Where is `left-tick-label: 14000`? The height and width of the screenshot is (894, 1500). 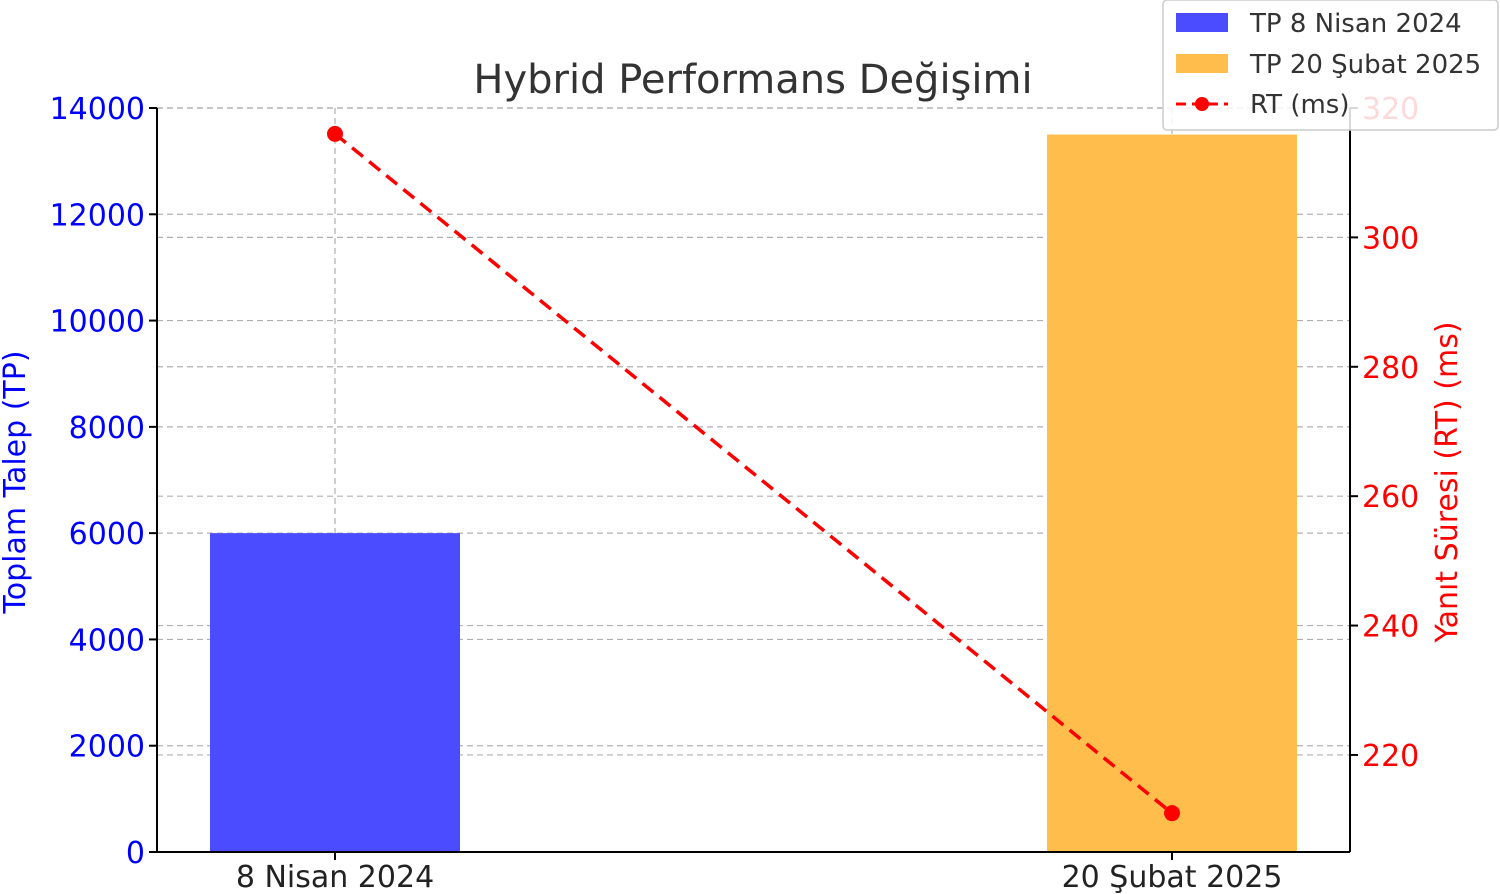 left-tick-label: 14000 is located at coordinates (97, 109).